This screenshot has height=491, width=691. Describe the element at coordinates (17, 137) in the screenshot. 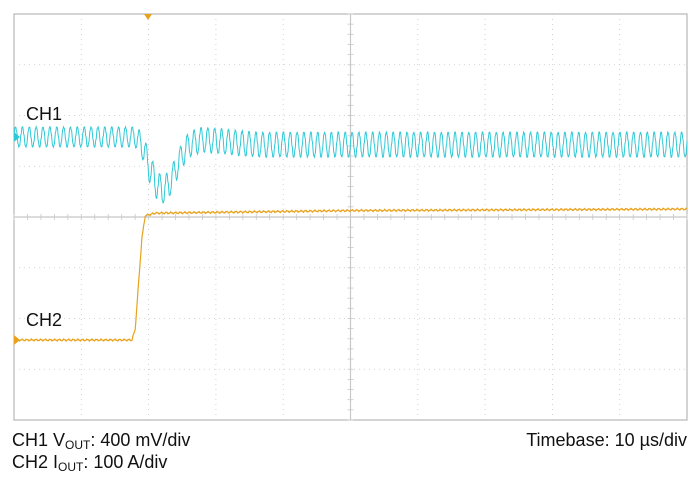

I see `ch1-level-marker-icon` at that location.